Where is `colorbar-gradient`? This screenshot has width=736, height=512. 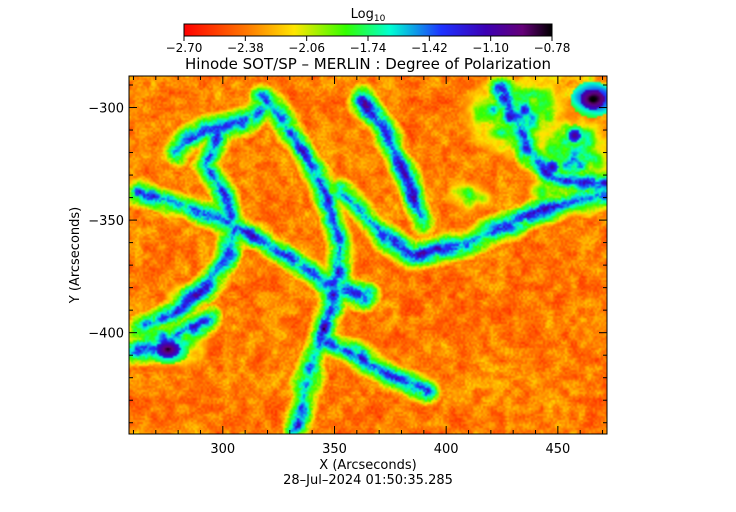
colorbar-gradient is located at coordinates (368, 30).